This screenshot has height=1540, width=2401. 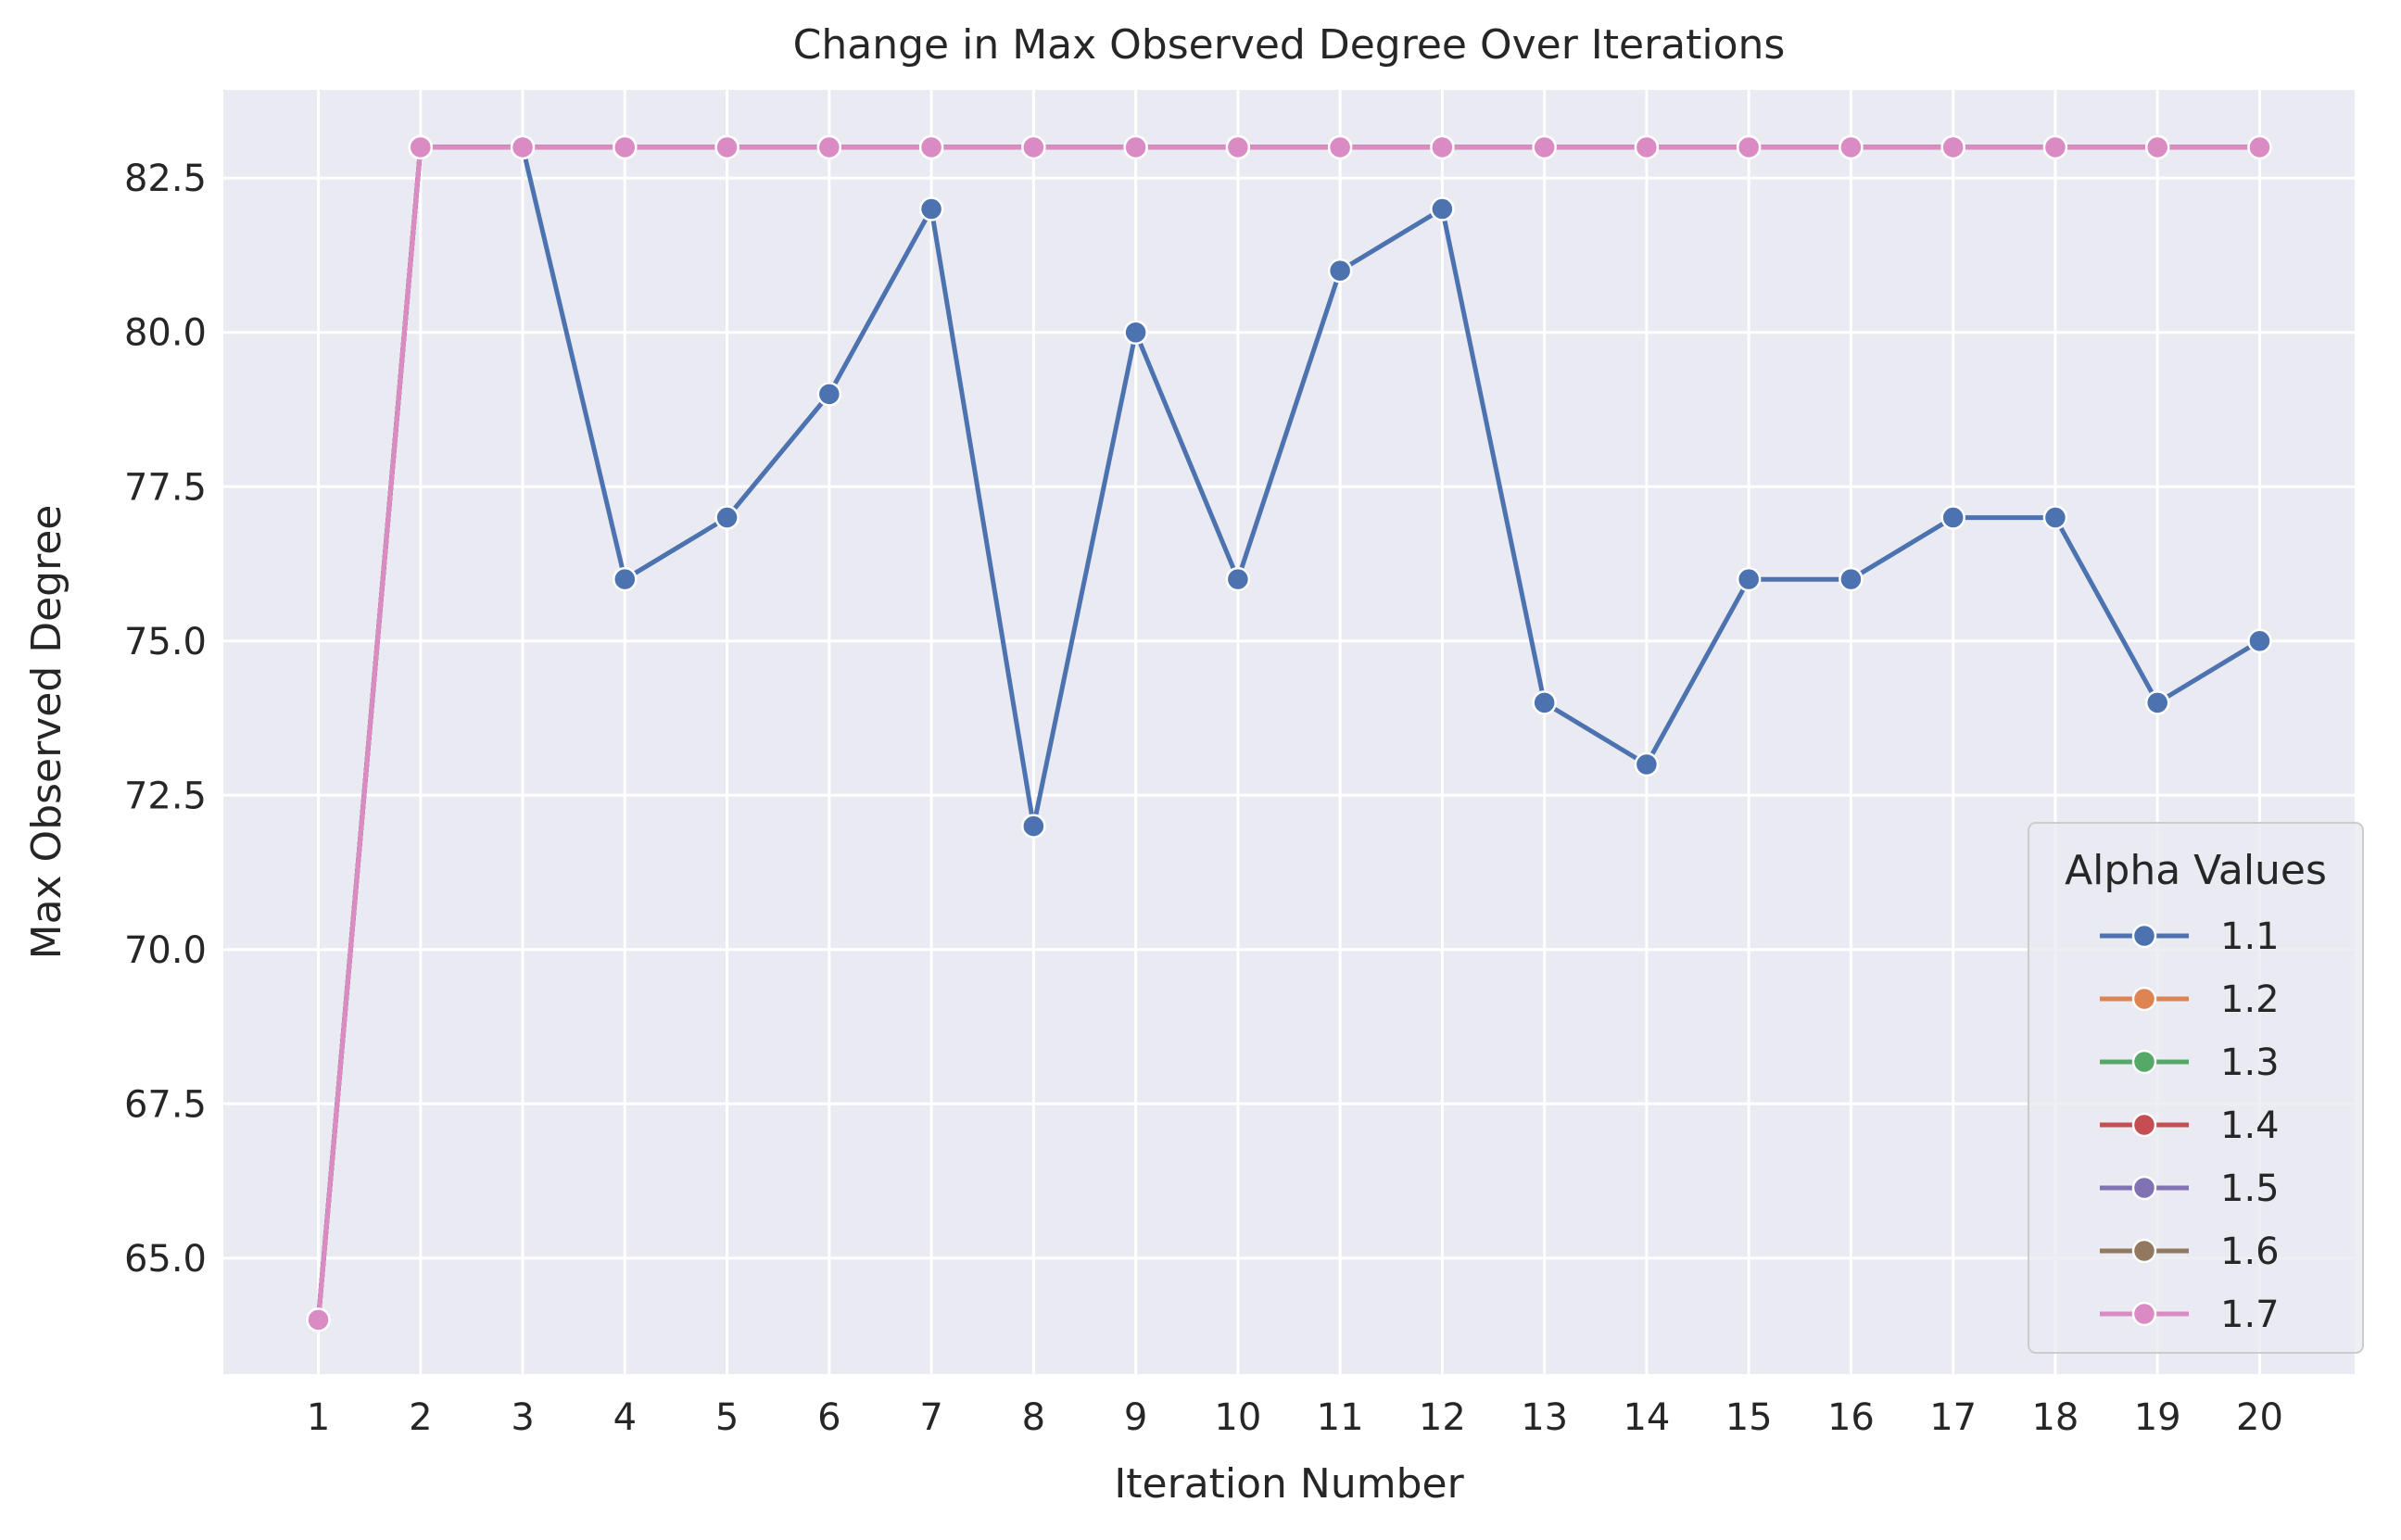 What do you see at coordinates (420, 1418) in the screenshot?
I see `x-tick-label: 2` at bounding box center [420, 1418].